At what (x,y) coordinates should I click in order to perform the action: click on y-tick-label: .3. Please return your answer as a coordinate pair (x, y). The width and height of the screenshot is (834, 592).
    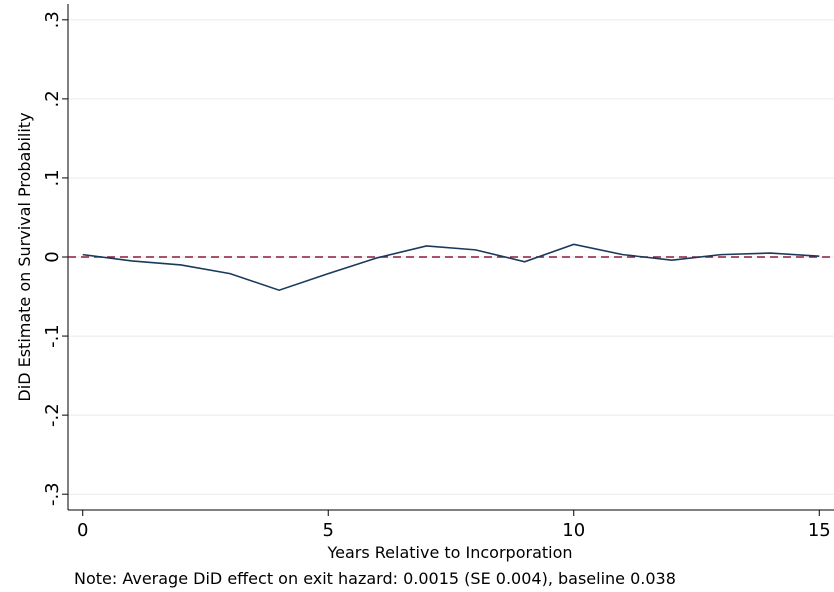
    Looking at the image, I should click on (52, 19).